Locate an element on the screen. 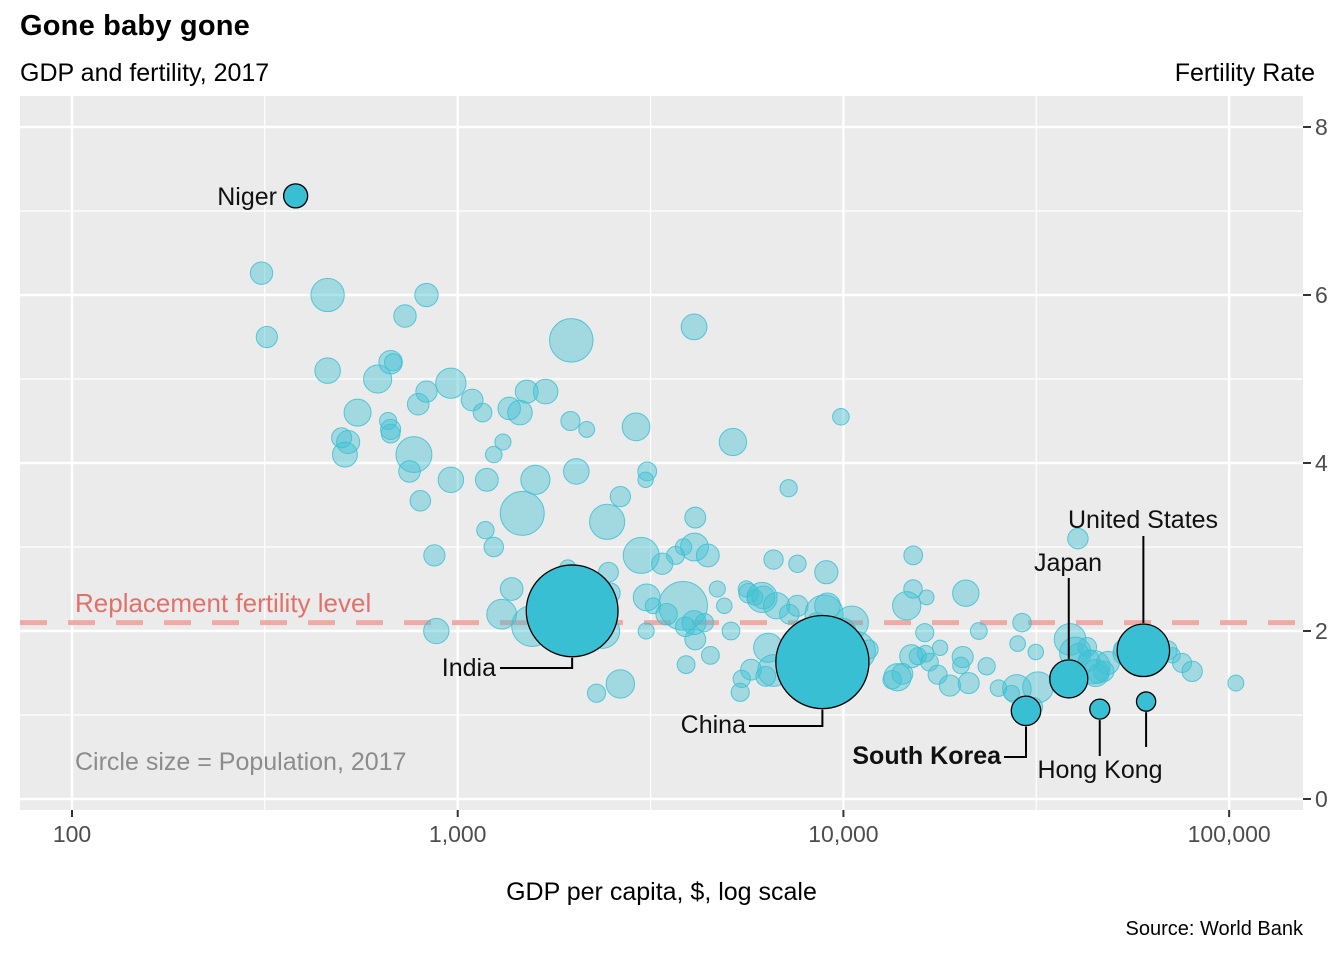 The width and height of the screenshot is (1344, 960). bubble-south-korea is located at coordinates (1026, 711).